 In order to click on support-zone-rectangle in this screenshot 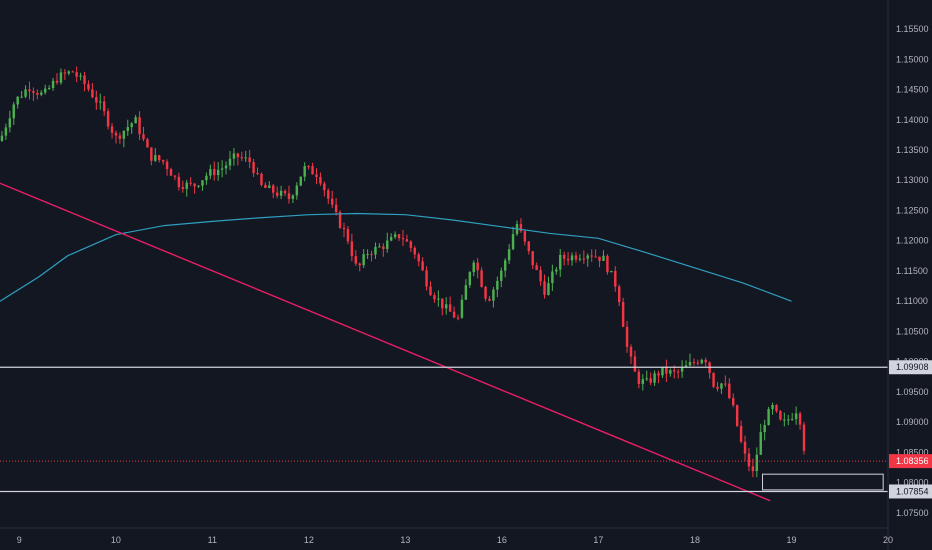, I will do `click(823, 482)`.